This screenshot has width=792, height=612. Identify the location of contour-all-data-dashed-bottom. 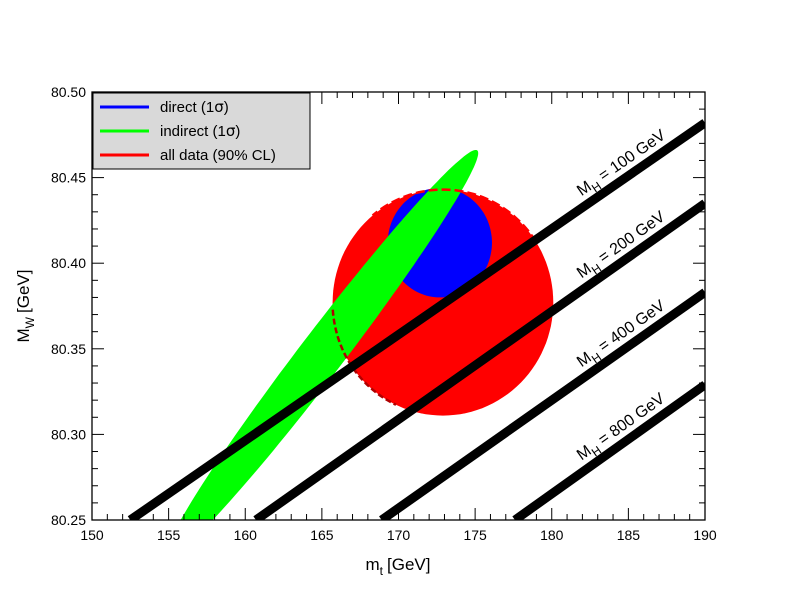
(364, 357).